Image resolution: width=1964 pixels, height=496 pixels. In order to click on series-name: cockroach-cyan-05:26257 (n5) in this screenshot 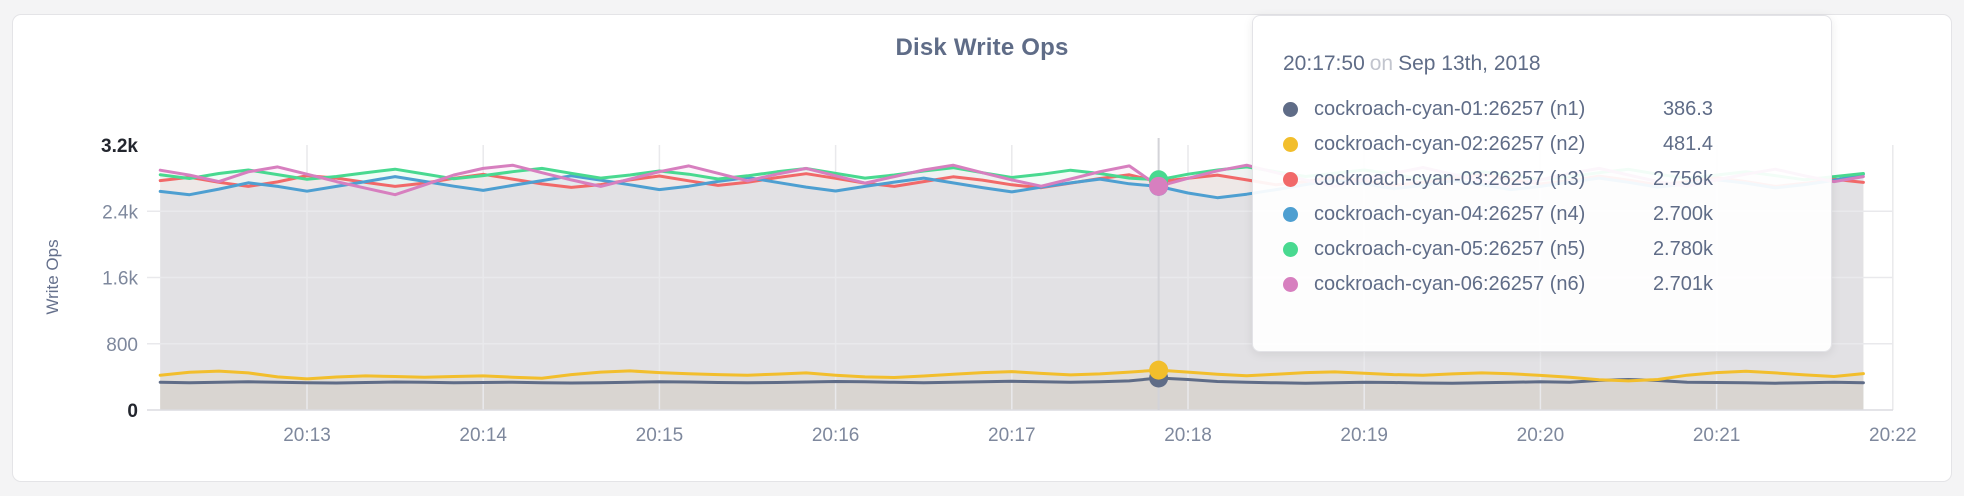, I will do `click(1450, 249)`.